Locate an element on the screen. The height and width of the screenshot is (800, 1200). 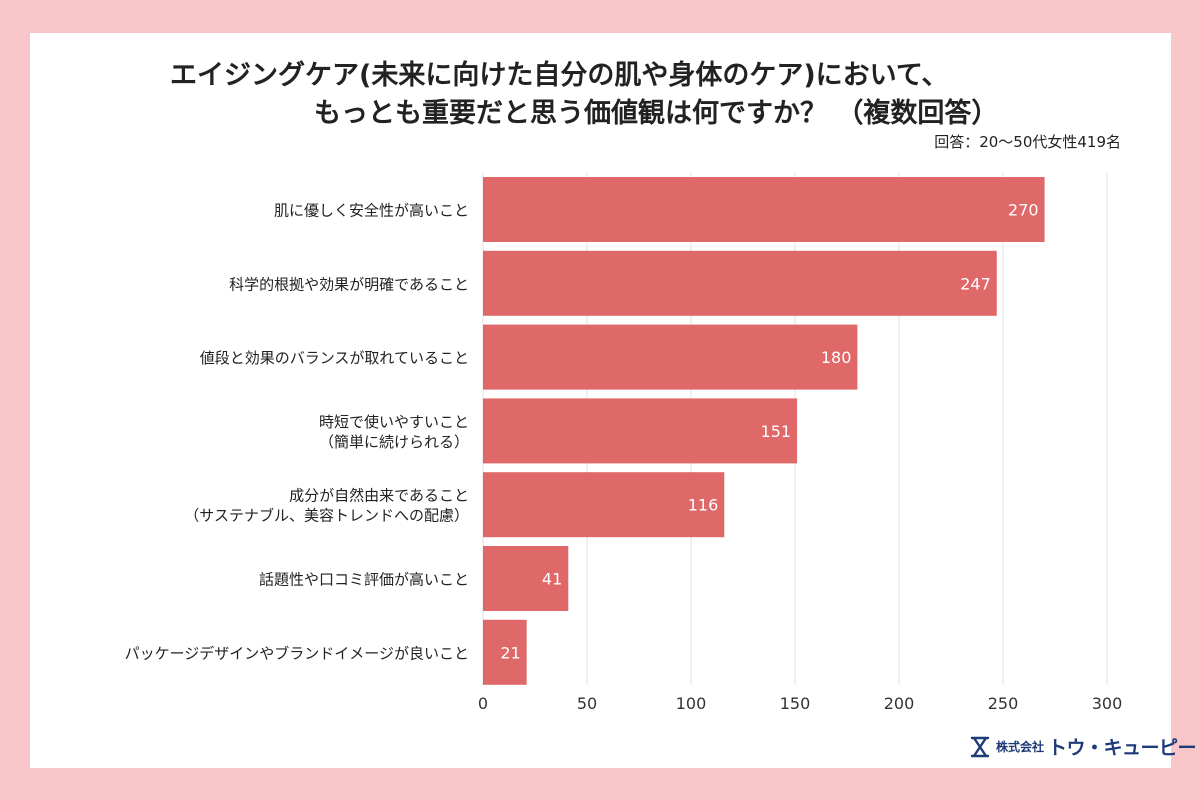
logo-company-type: 株式会社 is located at coordinates (1020, 747).